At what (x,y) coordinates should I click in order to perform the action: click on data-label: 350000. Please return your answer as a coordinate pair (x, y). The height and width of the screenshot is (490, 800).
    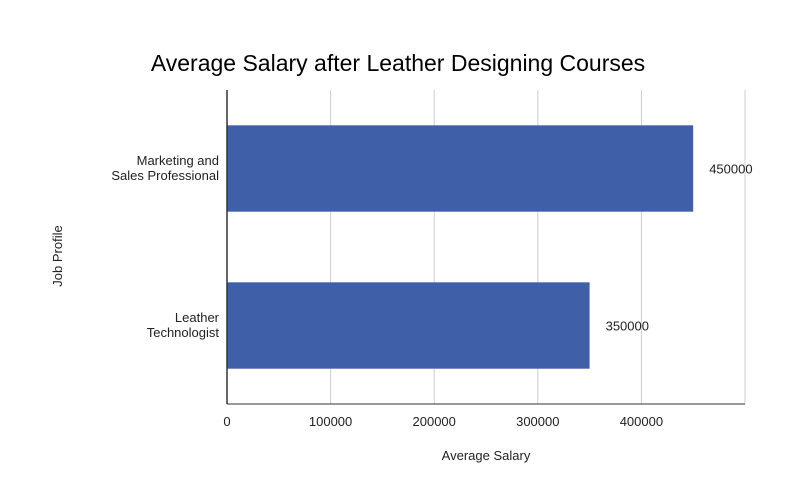
    Looking at the image, I should click on (627, 326).